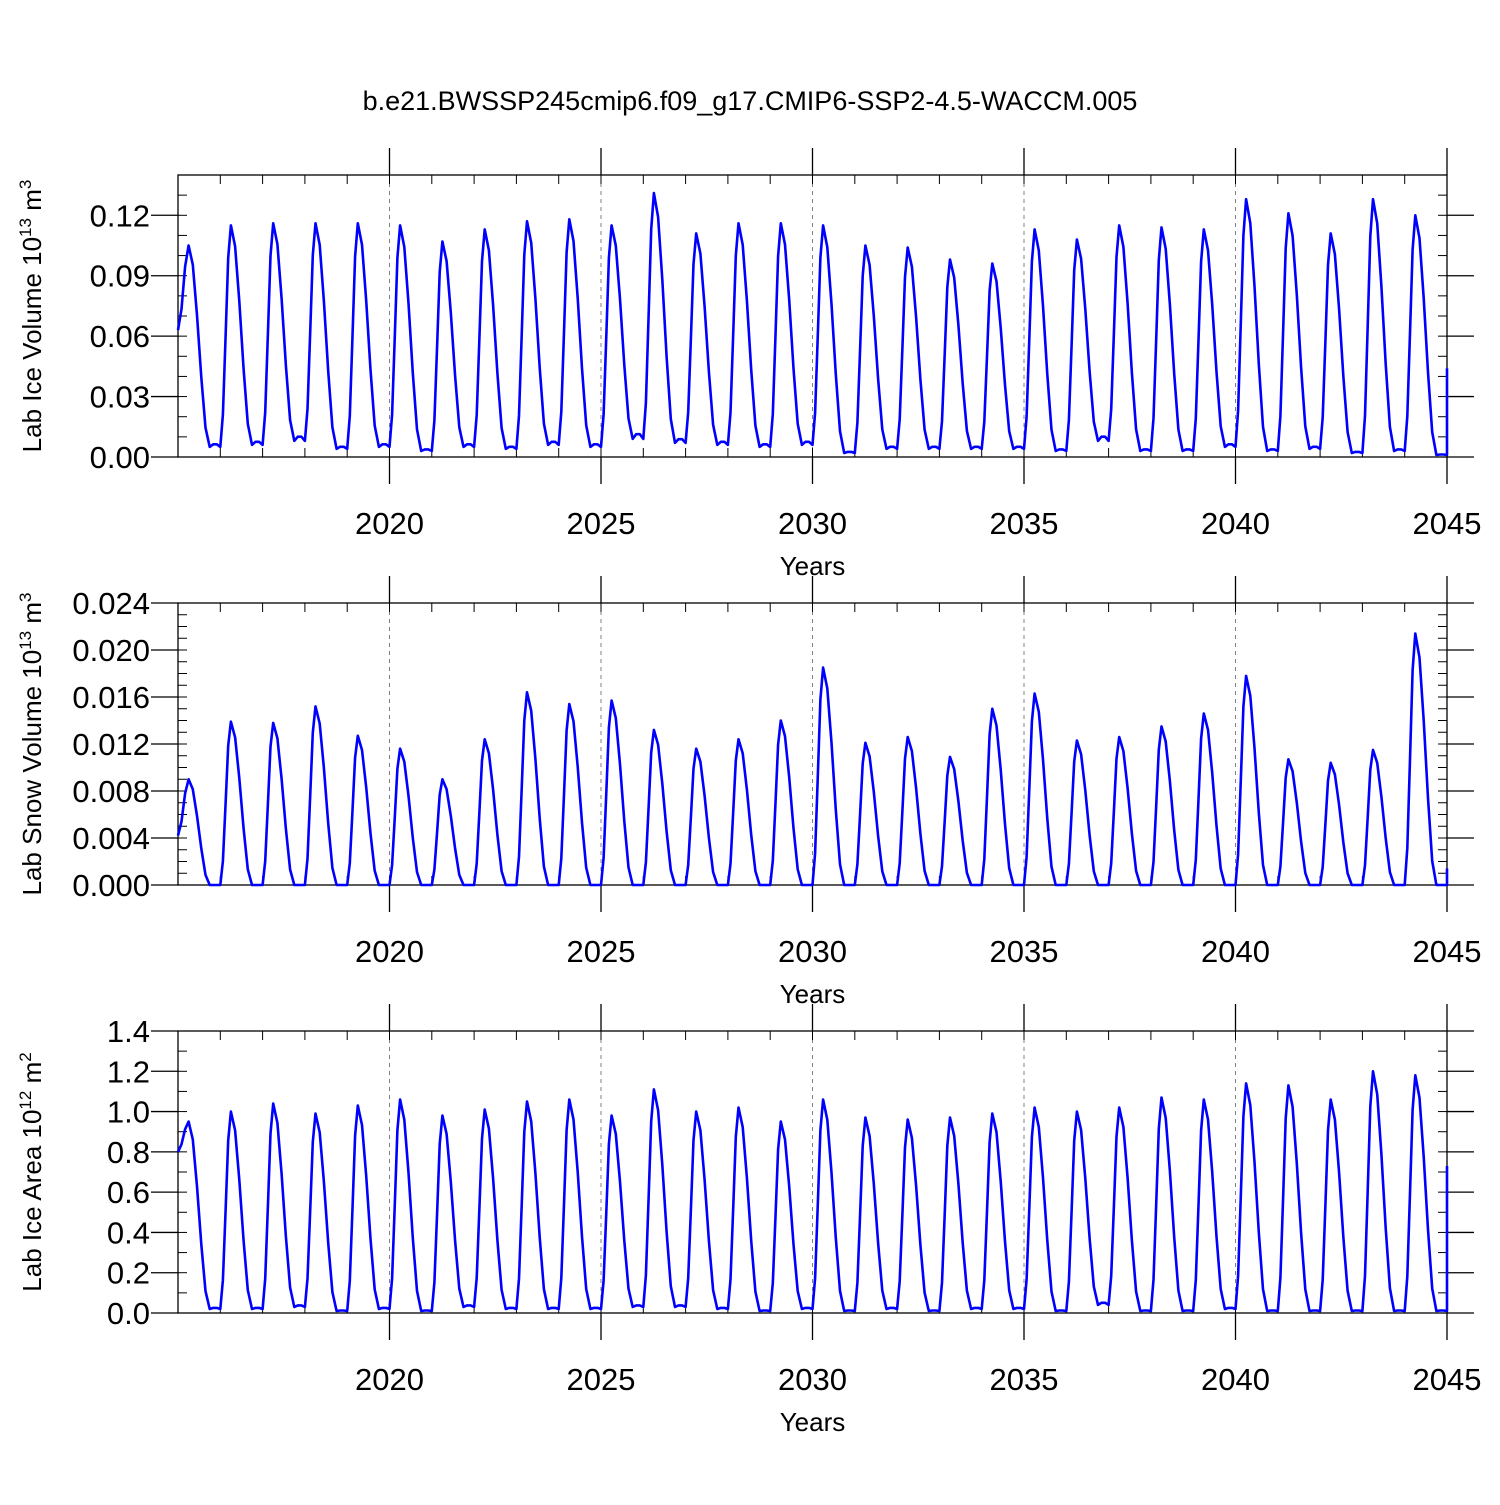  I want to click on y-tick-label: 1.2, so click(128, 1071).